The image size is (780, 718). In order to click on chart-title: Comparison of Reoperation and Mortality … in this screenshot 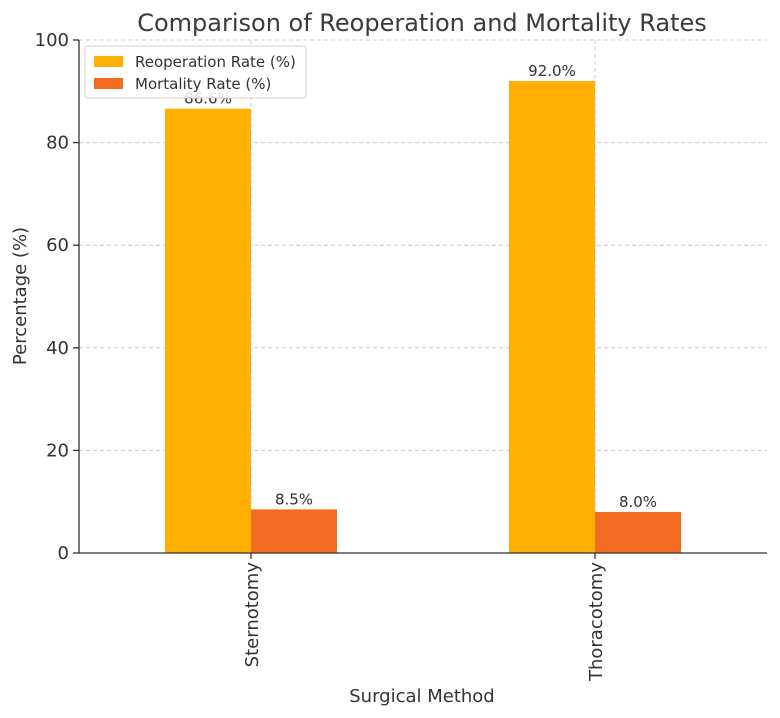, I will do `click(422, 23)`.